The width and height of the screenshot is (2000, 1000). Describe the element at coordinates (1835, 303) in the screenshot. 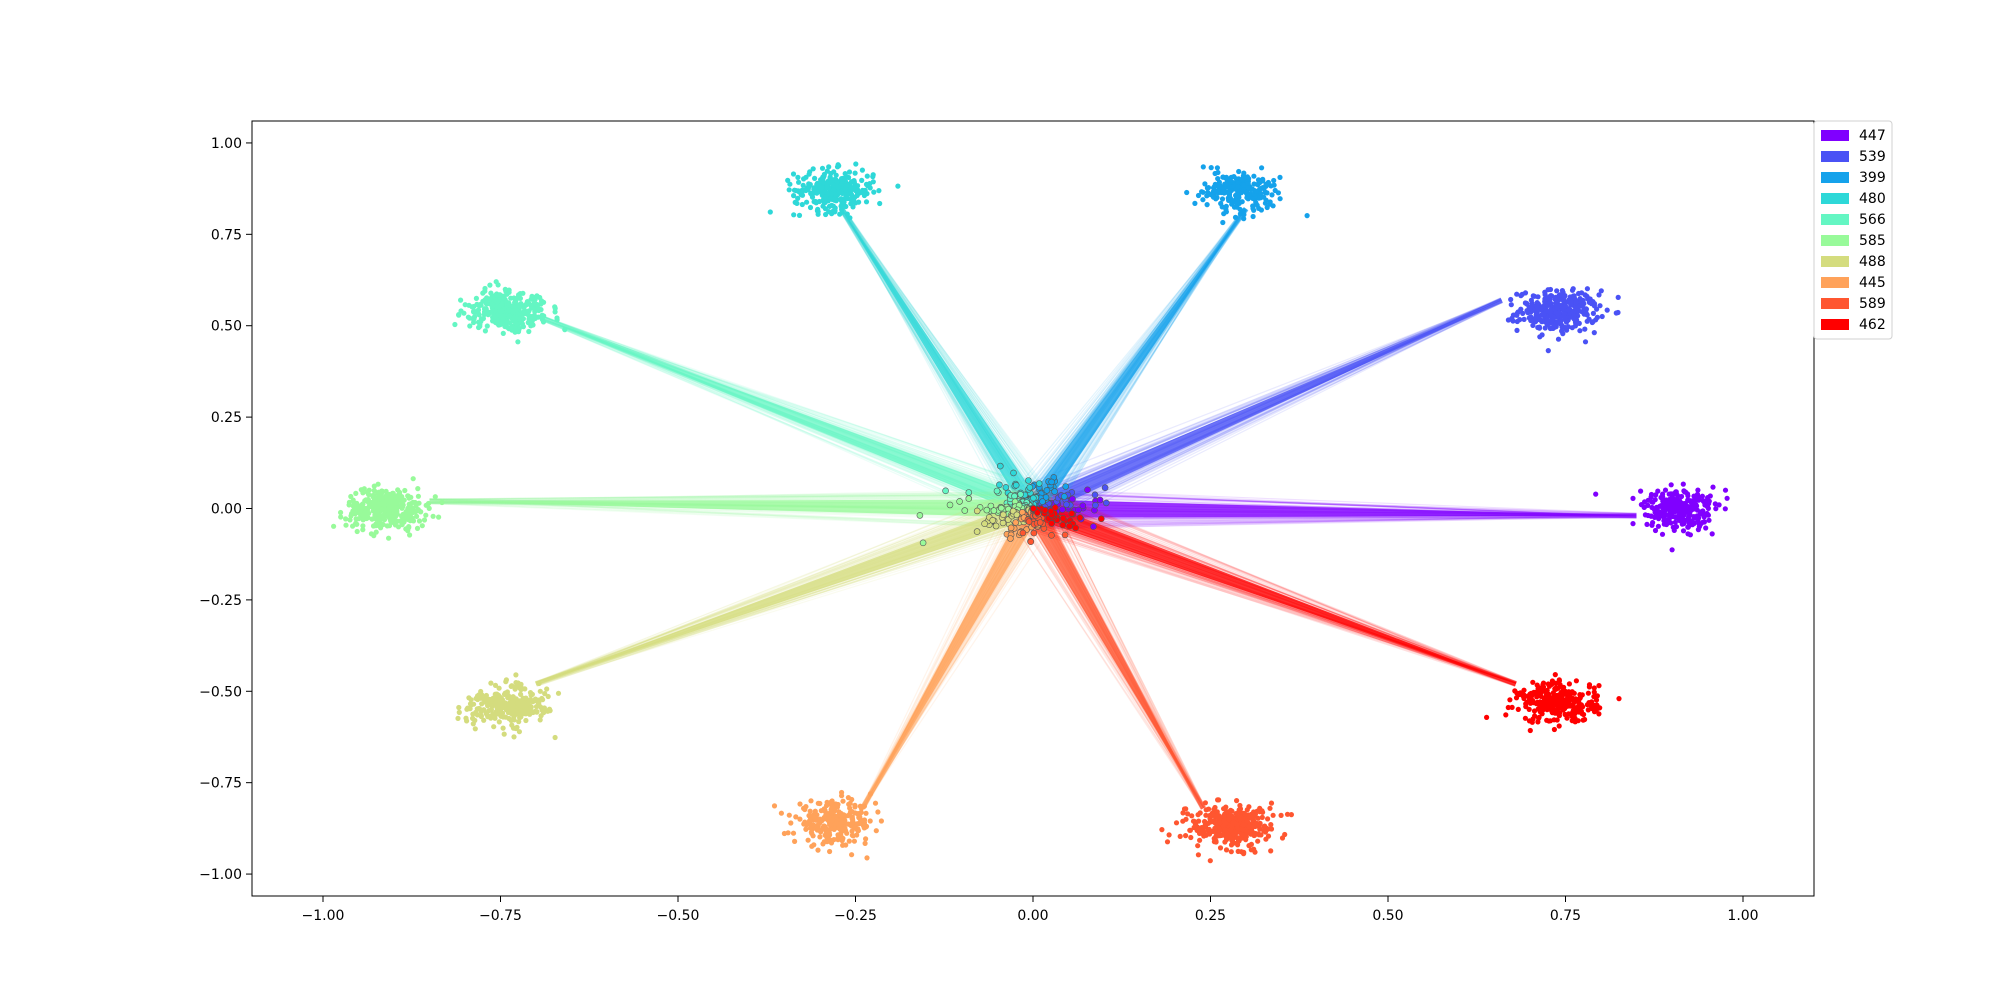

I see `legend-swatch` at that location.